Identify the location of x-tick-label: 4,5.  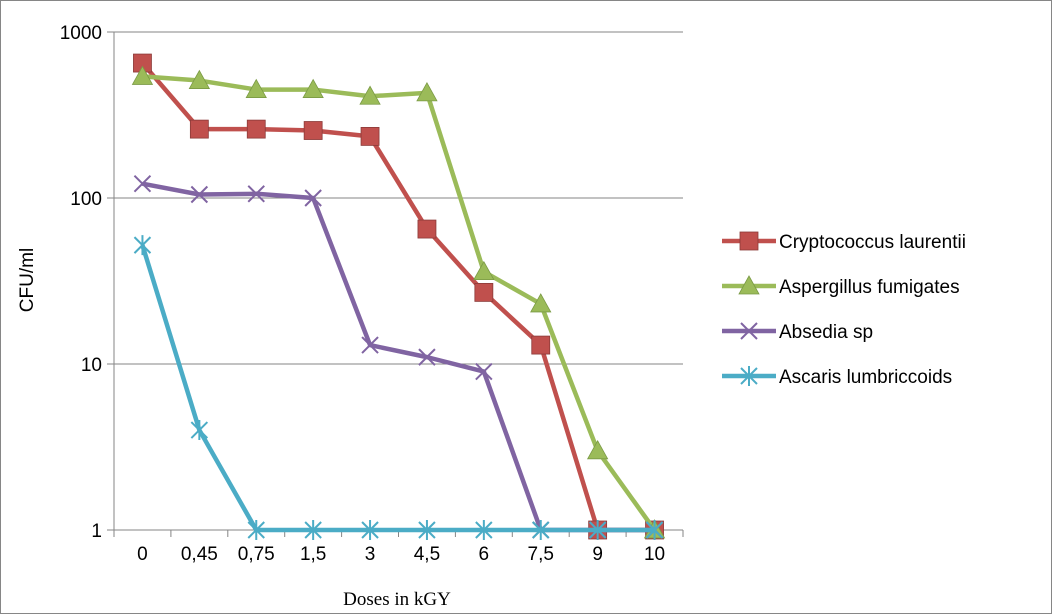
(427, 554).